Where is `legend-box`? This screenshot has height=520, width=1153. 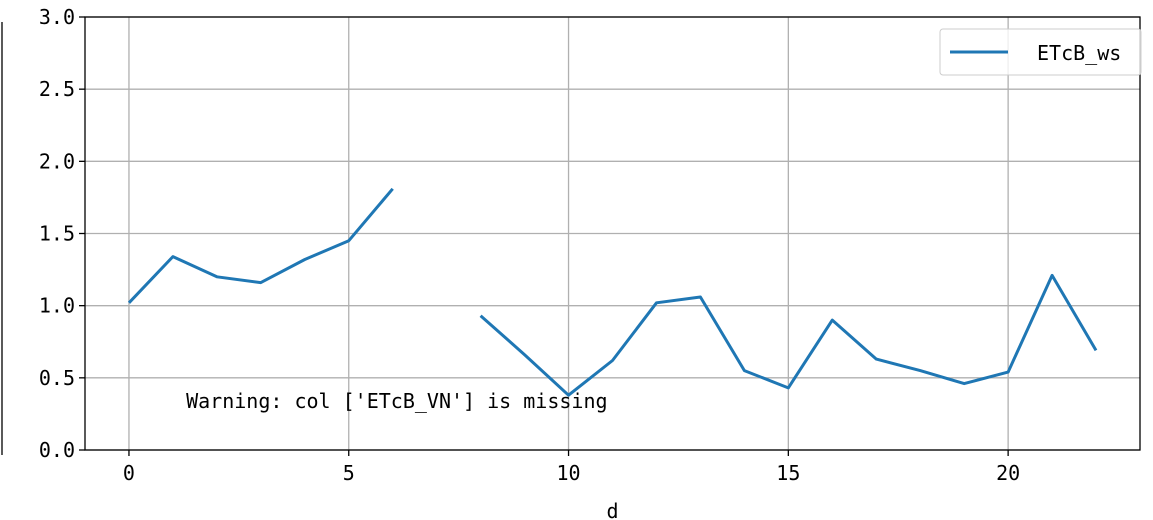
legend-box is located at coordinates (1040, 52).